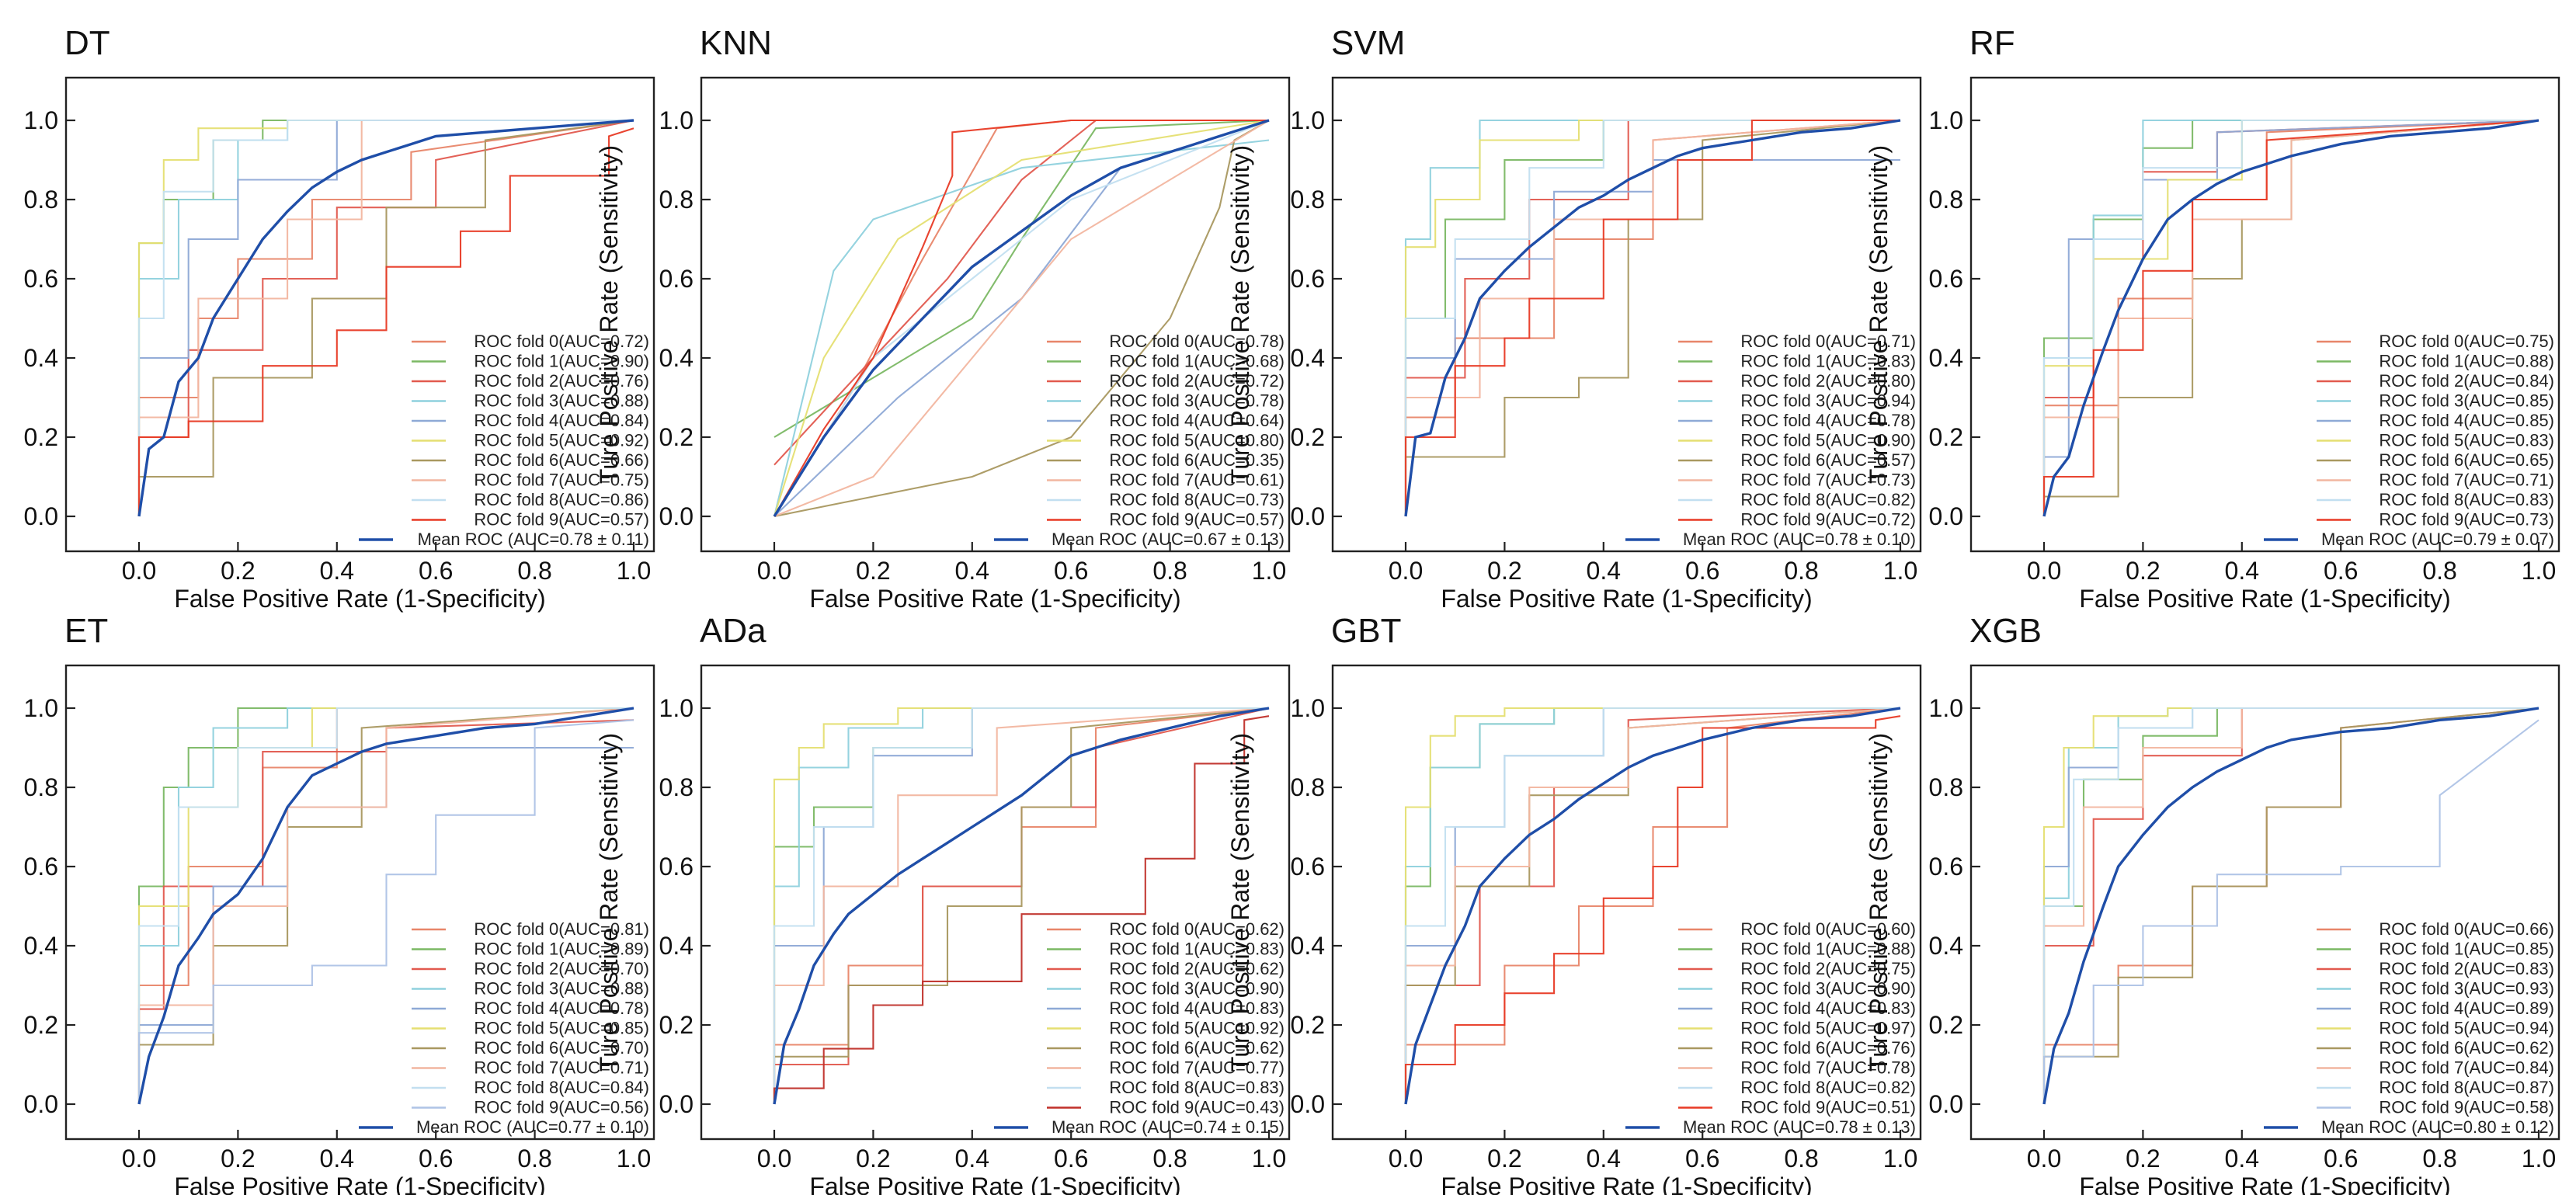 The width and height of the screenshot is (2576, 1195). What do you see at coordinates (2437, 1127) in the screenshot?
I see `legend-entry: Mean ROC (AUC=0.80 ± 0.12)` at bounding box center [2437, 1127].